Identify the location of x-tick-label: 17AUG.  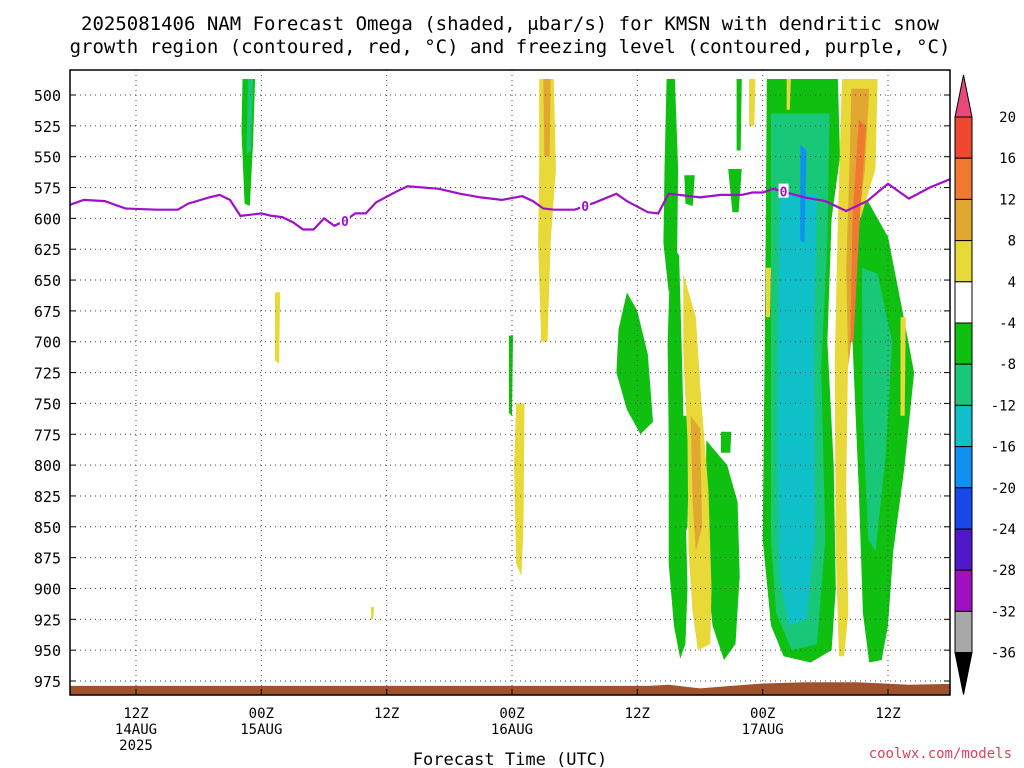
(763, 730).